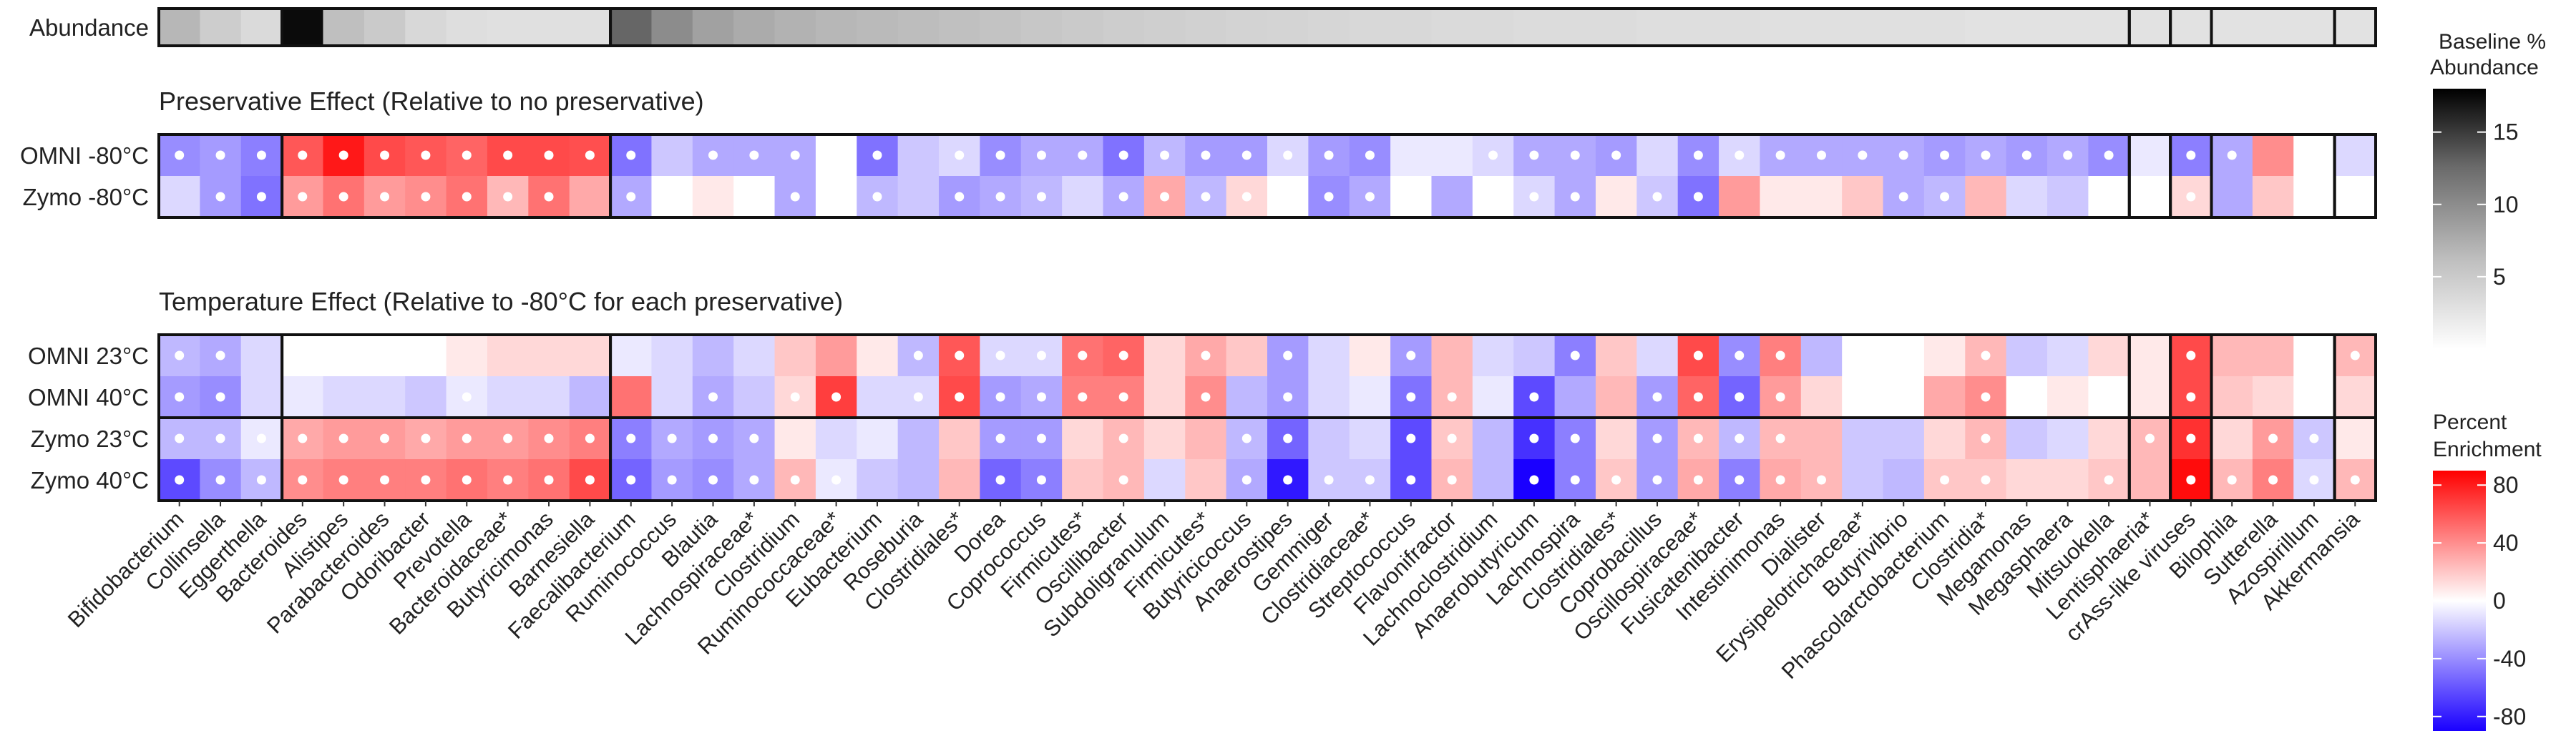 The height and width of the screenshot is (751, 2576). Describe the element at coordinates (84, 155) in the screenshot. I see `preservative-row-label: OMNI -80°C` at that location.